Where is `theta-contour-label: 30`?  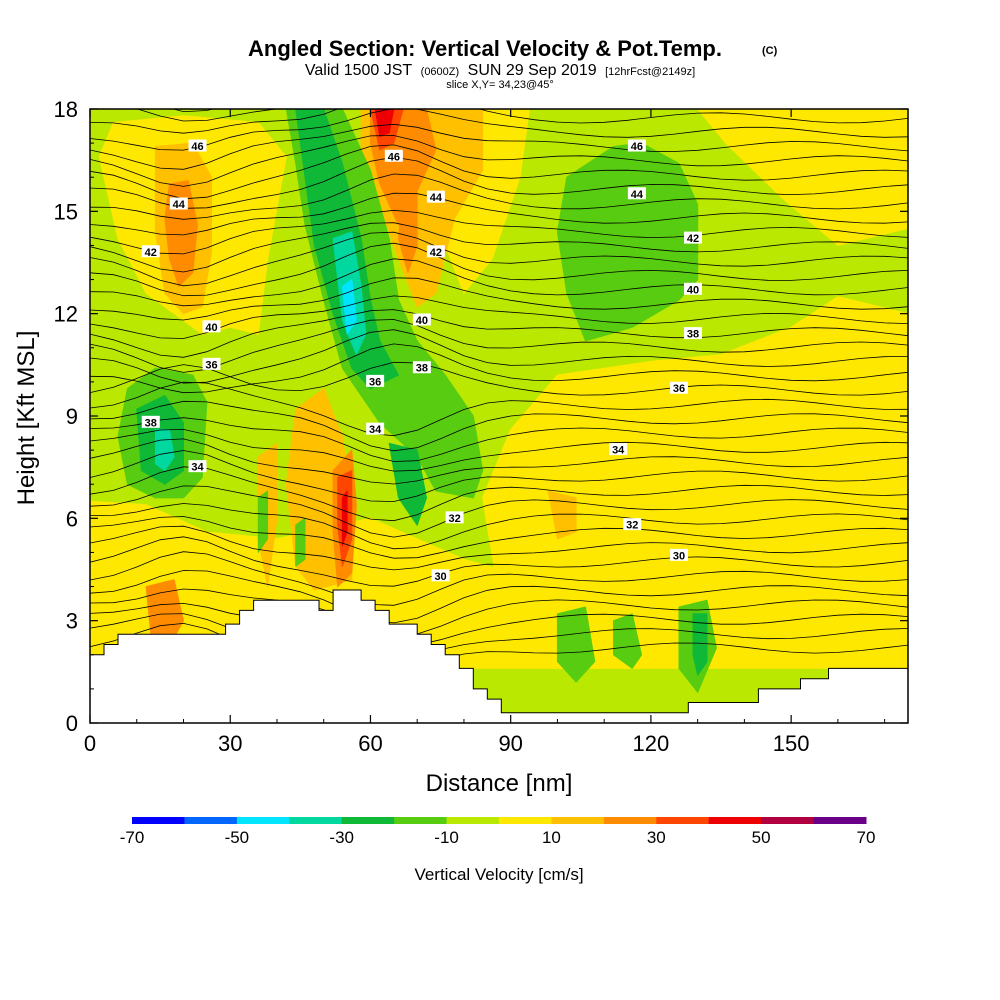
theta-contour-label: 30 is located at coordinates (440, 576).